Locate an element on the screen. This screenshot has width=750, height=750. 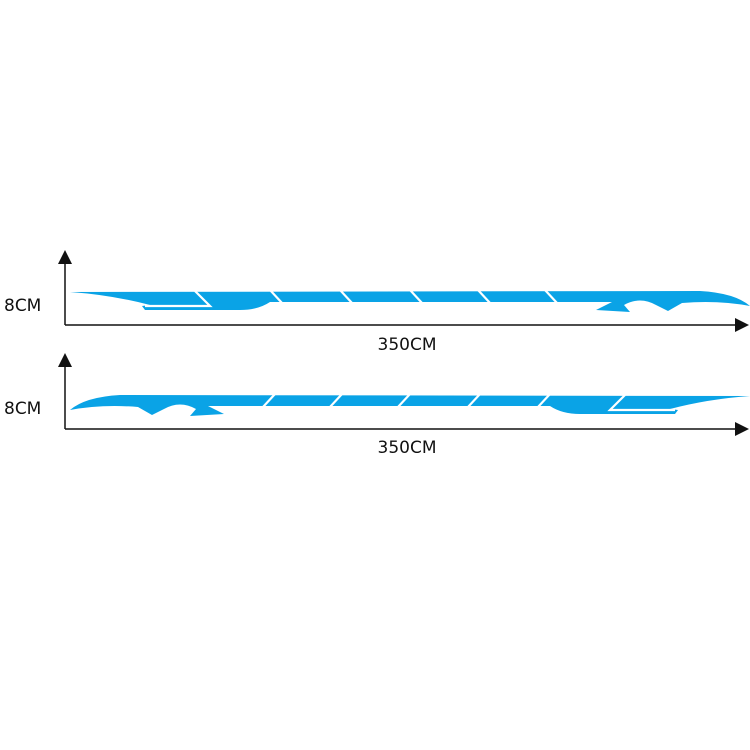
diagram-bottom: 8CM 350CM is located at coordinates (377, 405).